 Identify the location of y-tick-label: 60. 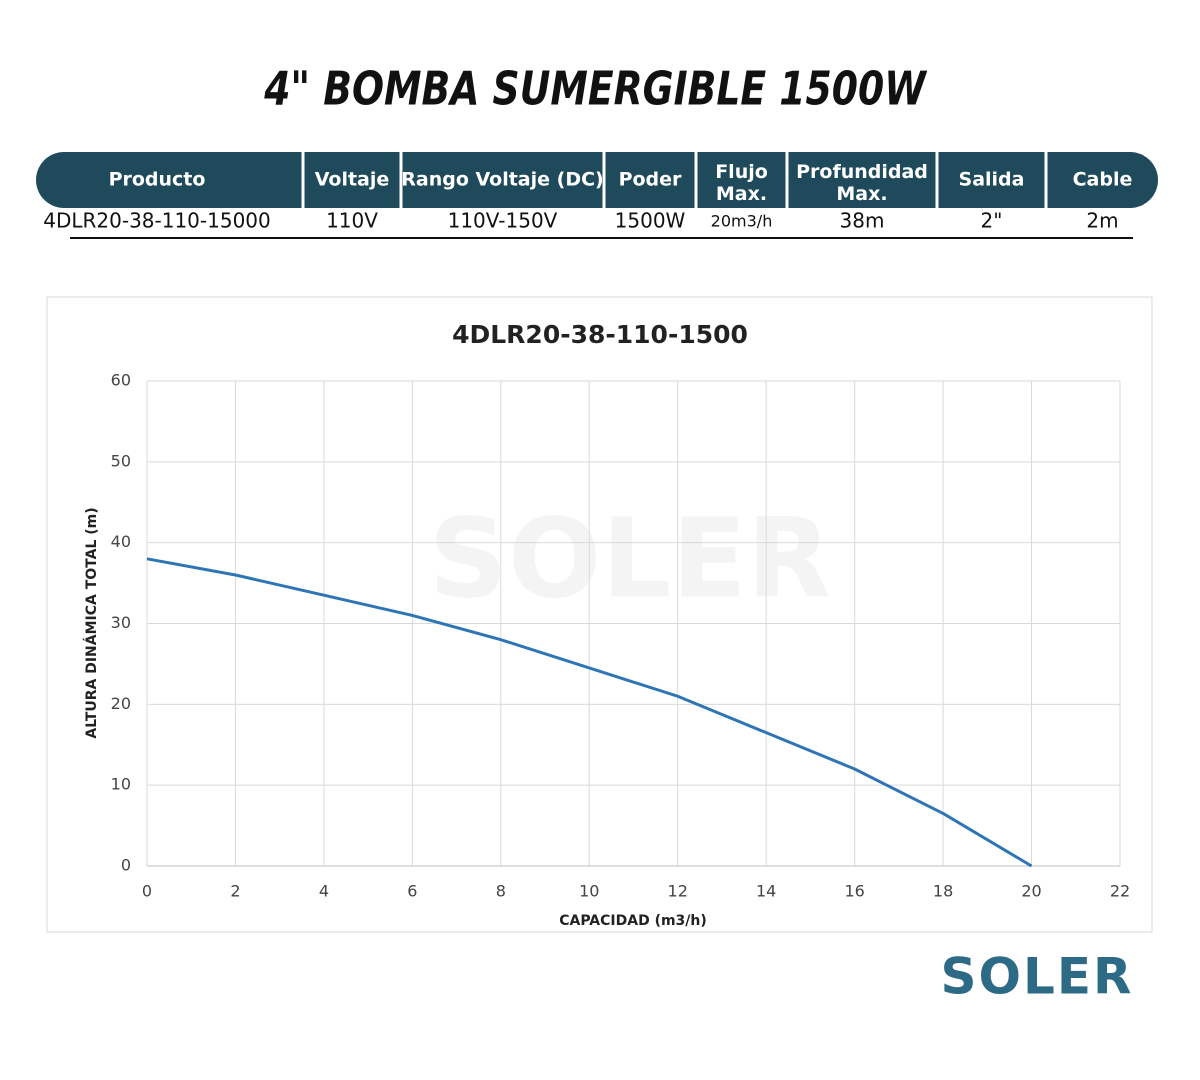
(121, 380).